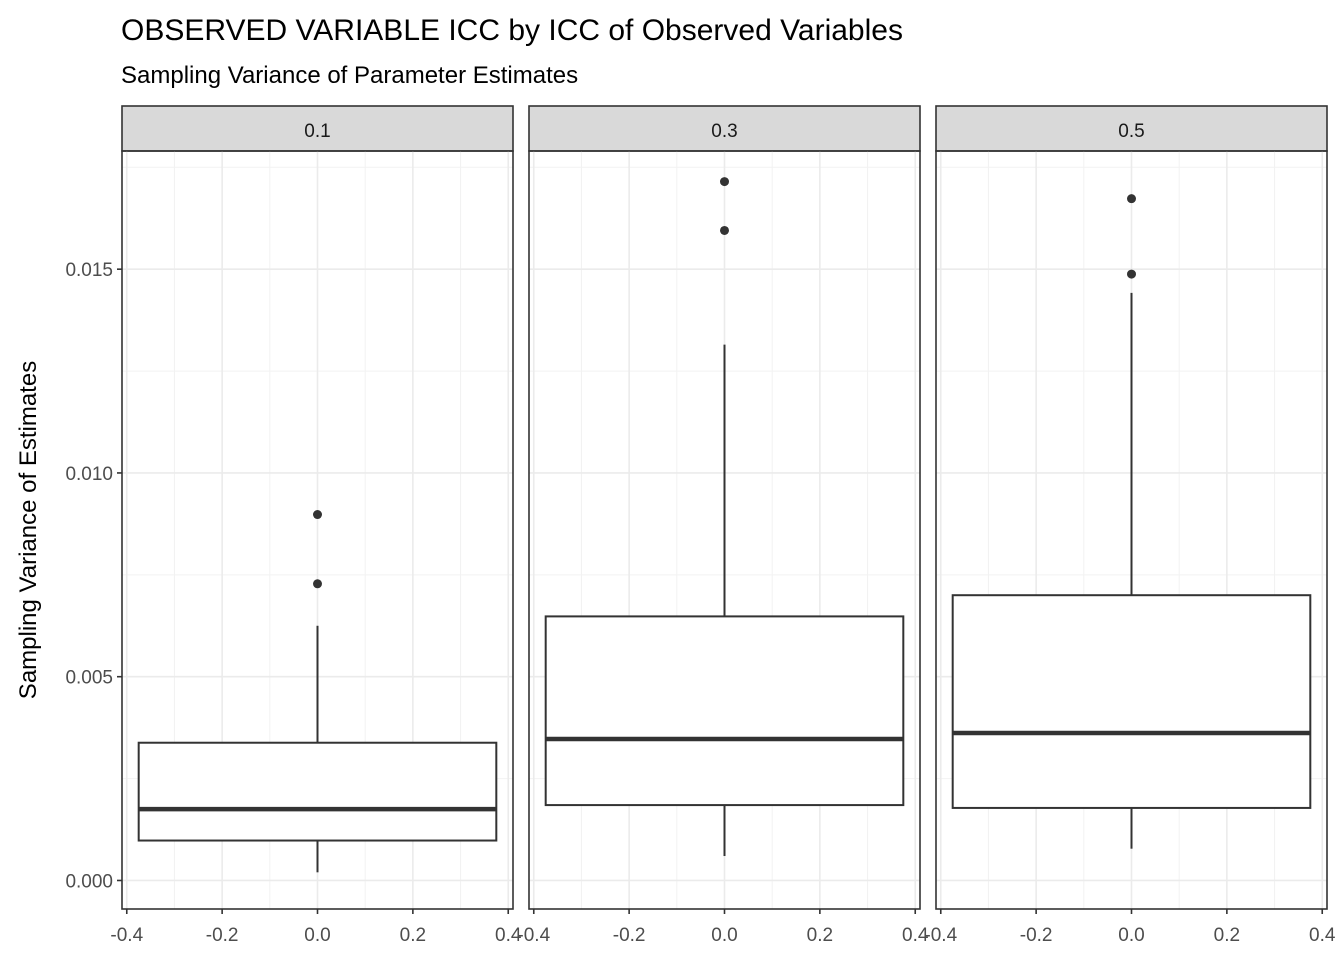 The width and height of the screenshot is (1344, 960). What do you see at coordinates (89, 270) in the screenshot?
I see `y-tick-label: 0.015` at bounding box center [89, 270].